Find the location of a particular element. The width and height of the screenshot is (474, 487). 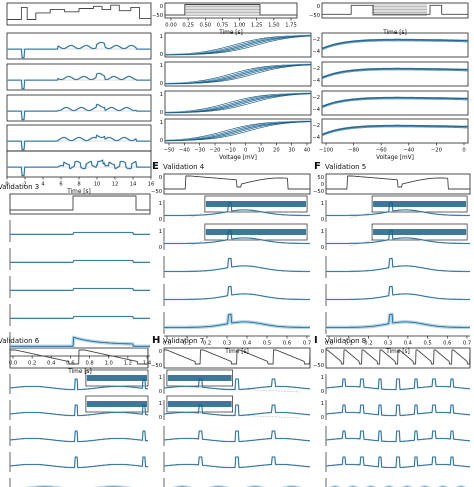

x-tick-label: 40 is located at coordinates (307, 151).